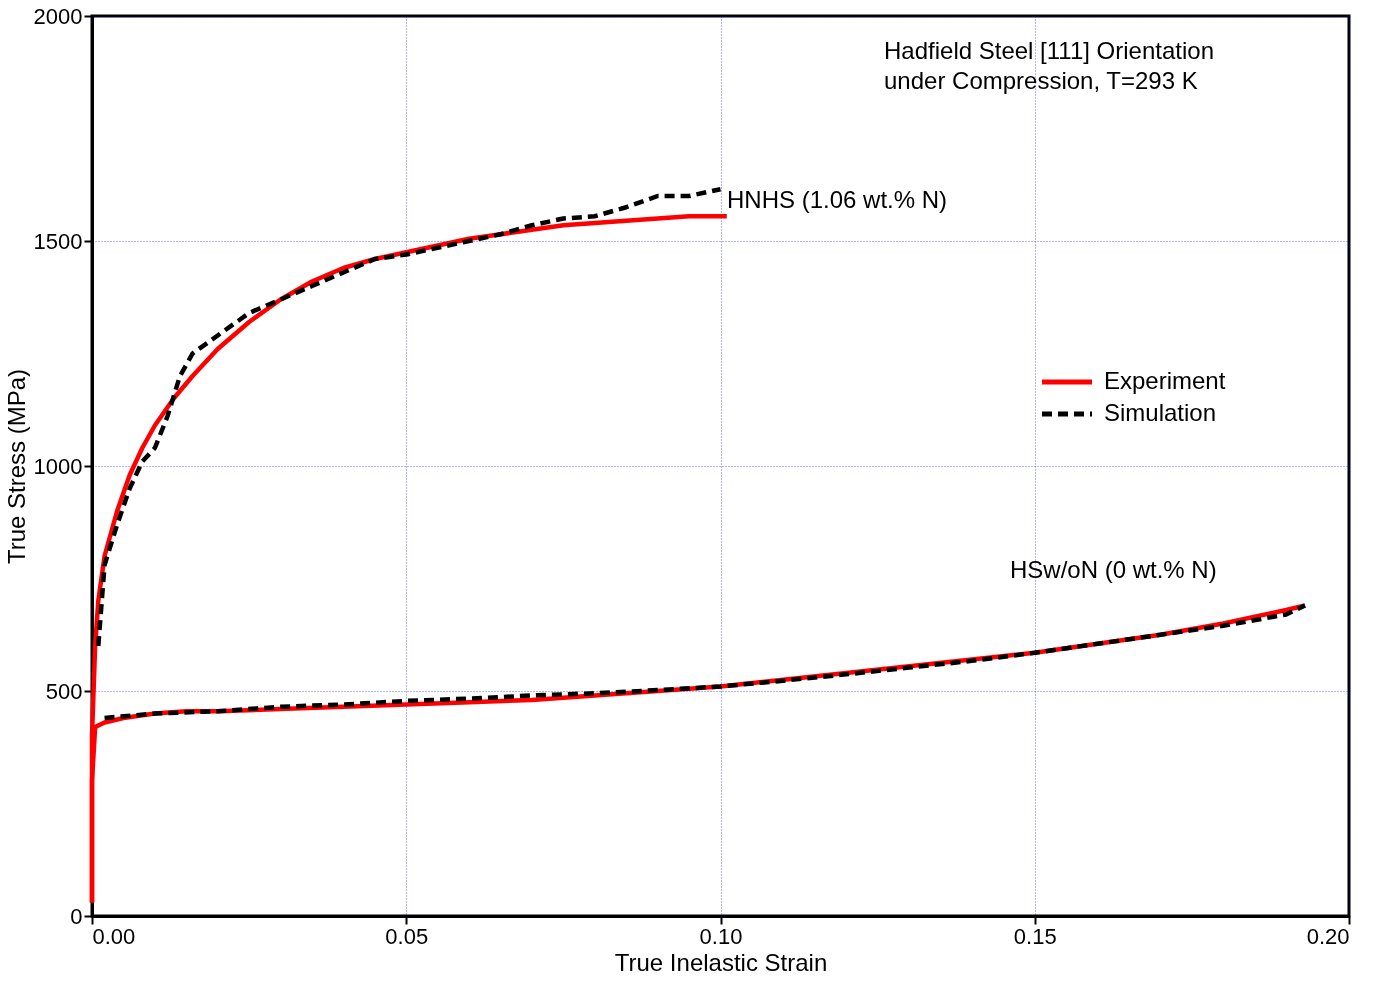 Image resolution: width=1390 pixels, height=987 pixels. What do you see at coordinates (1165, 380) in the screenshot?
I see `legend-label: Experiment` at bounding box center [1165, 380].